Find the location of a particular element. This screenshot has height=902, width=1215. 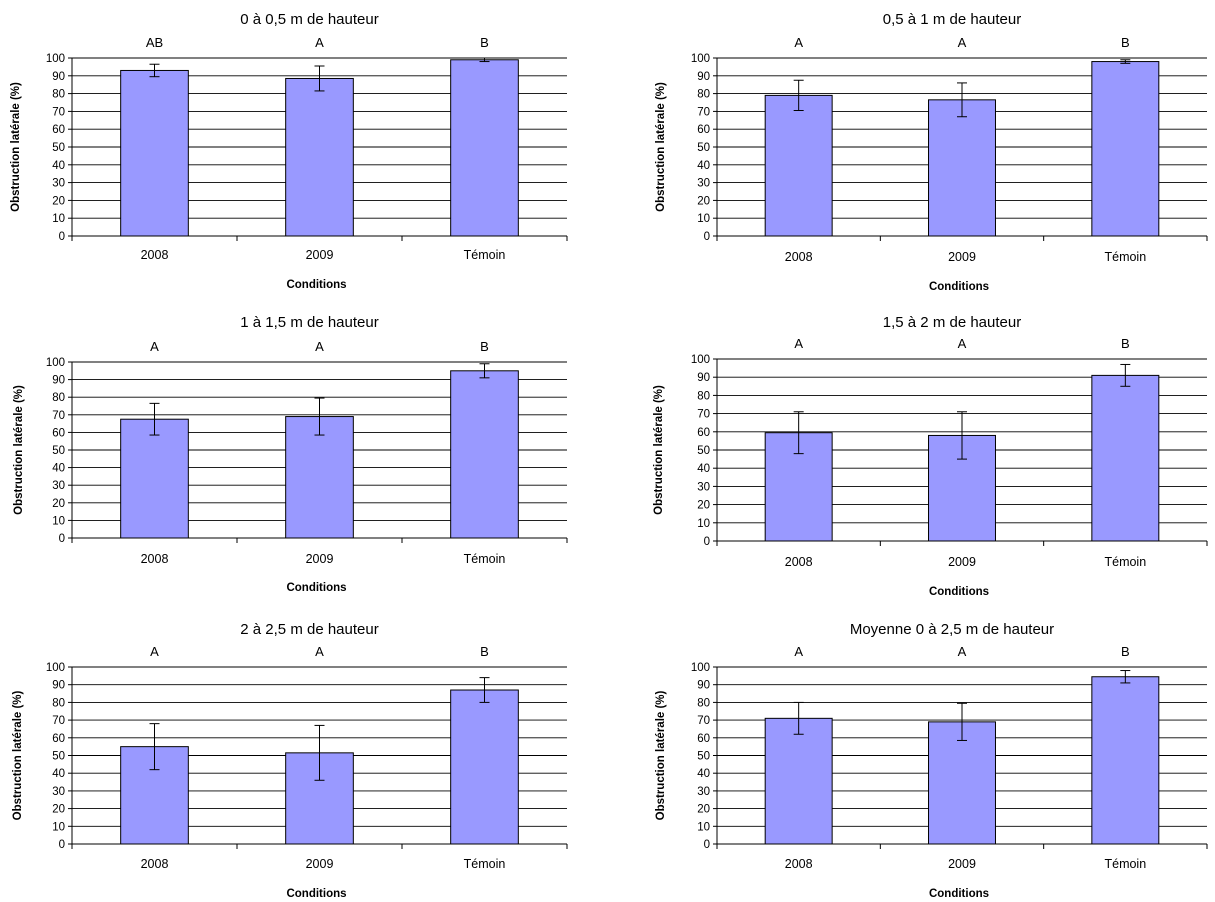

bar-2009 is located at coordinates (319, 477).